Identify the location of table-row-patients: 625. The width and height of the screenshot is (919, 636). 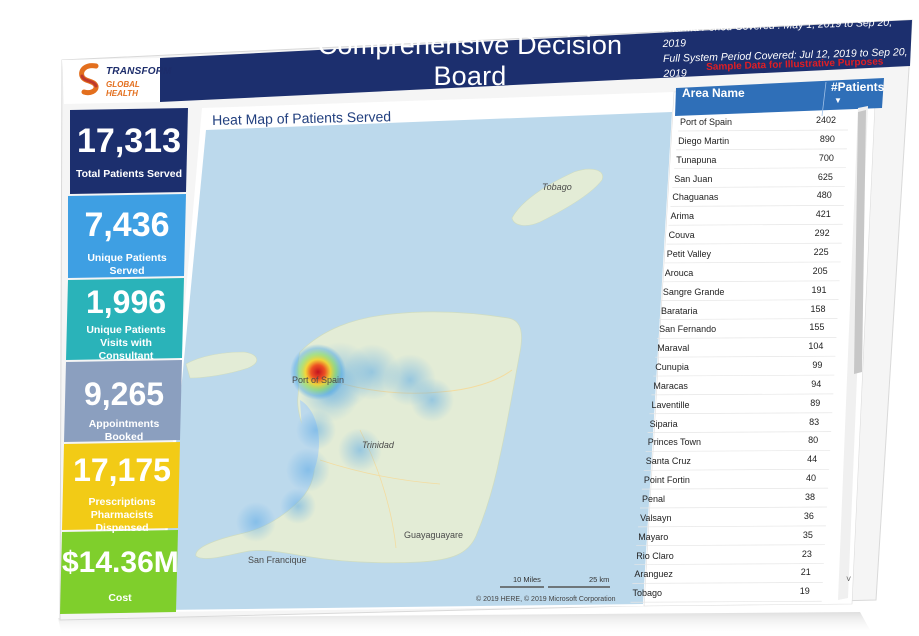
(825, 176).